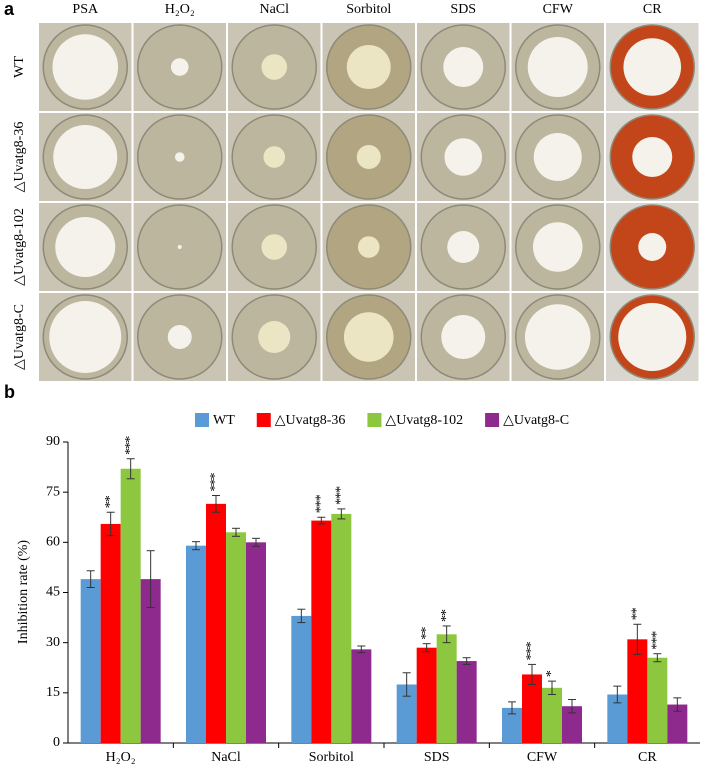 The height and width of the screenshot is (769, 709). Describe the element at coordinates (647, 757) in the screenshot. I see `x-tick-label: CR` at that location.